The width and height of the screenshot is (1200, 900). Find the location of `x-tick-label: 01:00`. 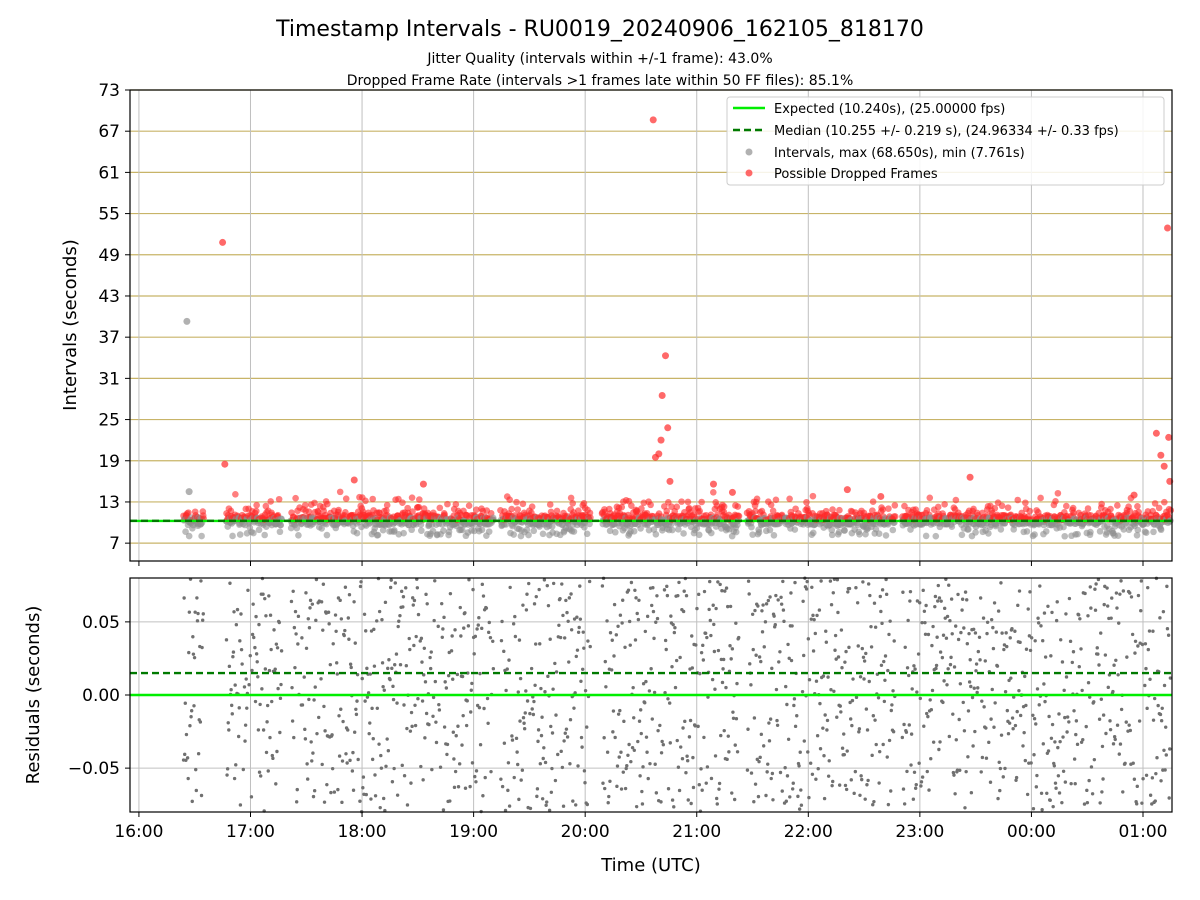

x-tick-label: 01:00 is located at coordinates (1142, 832).